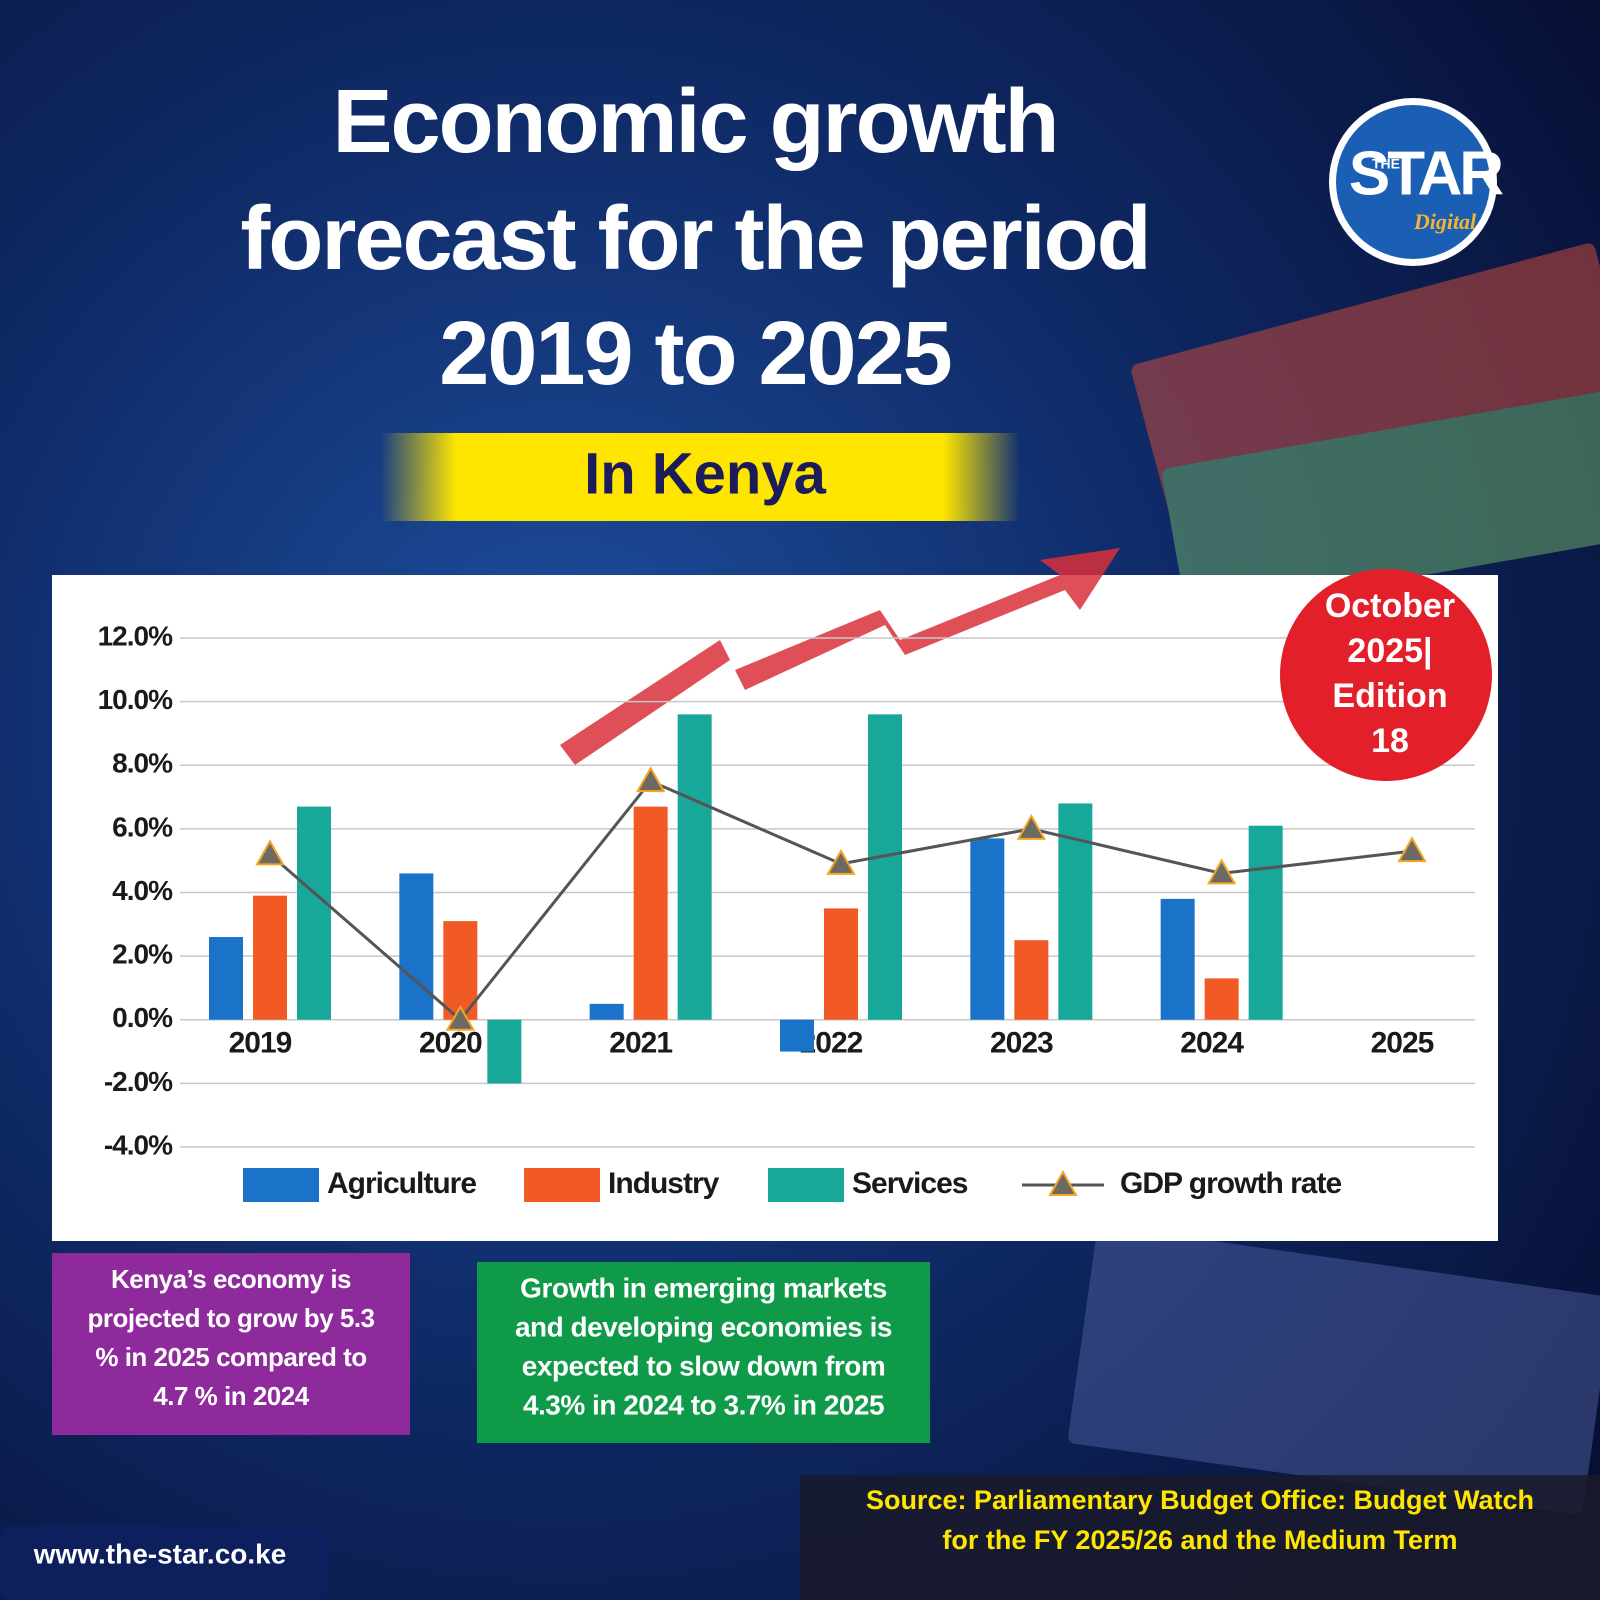 The width and height of the screenshot is (1600, 1600). What do you see at coordinates (230, 1357) in the screenshot?
I see `note-line: % in 2025 compared to` at bounding box center [230, 1357].